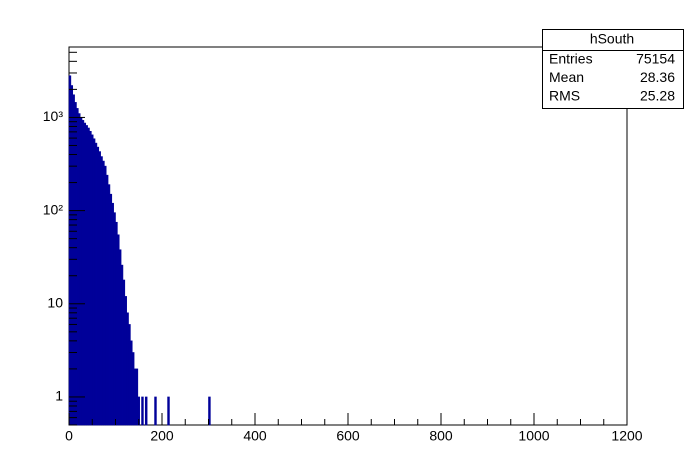  Describe the element at coordinates (657, 77) in the screenshot. I see `stats-value: 28.36` at that location.